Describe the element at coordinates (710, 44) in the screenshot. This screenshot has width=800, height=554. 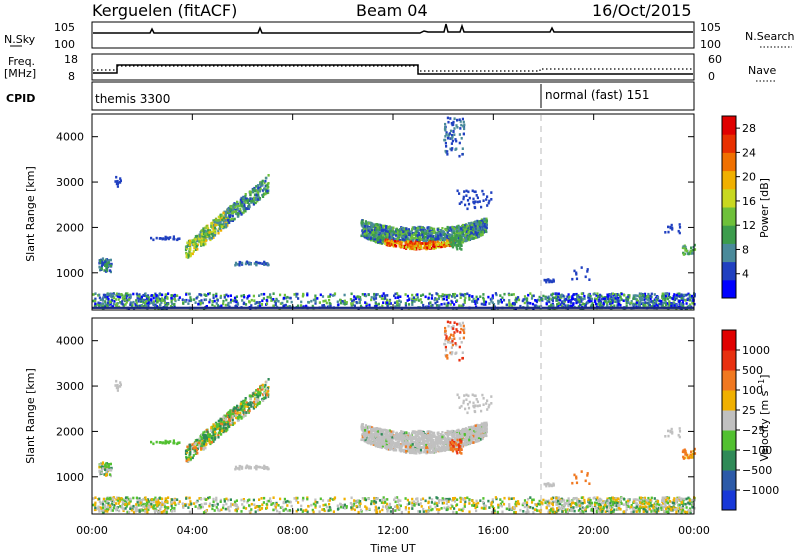
I see `nsearch-tick-bottom: 100` at that location.